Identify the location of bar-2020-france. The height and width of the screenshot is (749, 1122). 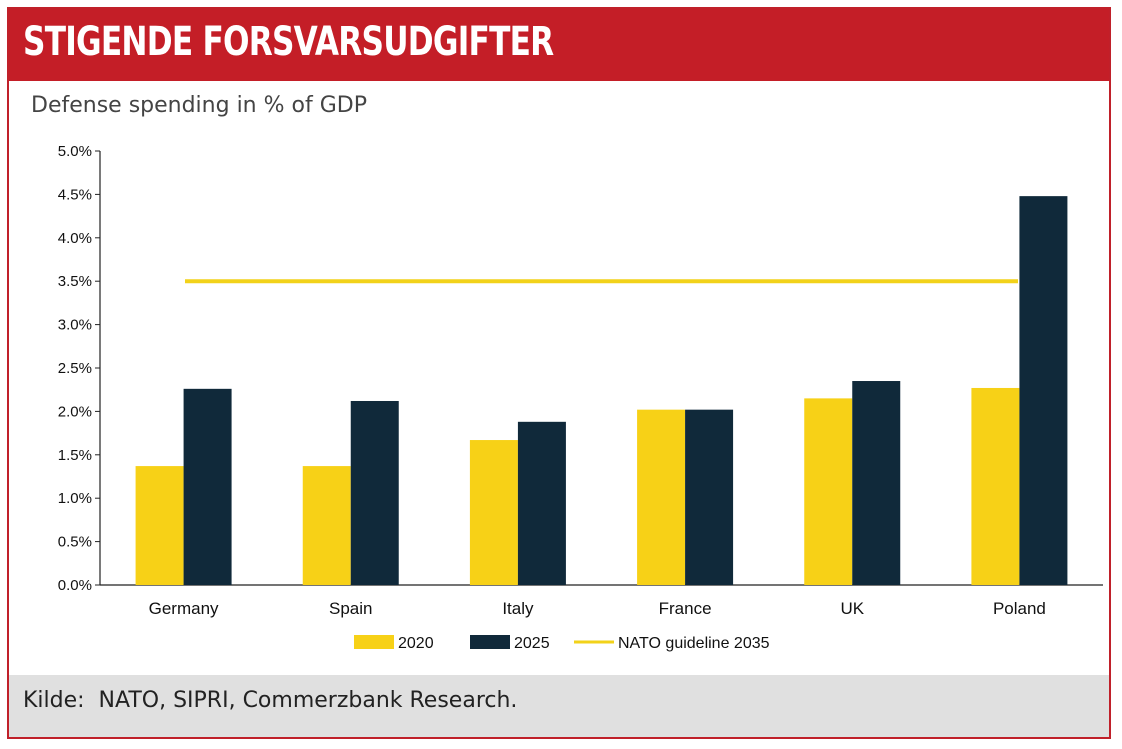
(661, 497).